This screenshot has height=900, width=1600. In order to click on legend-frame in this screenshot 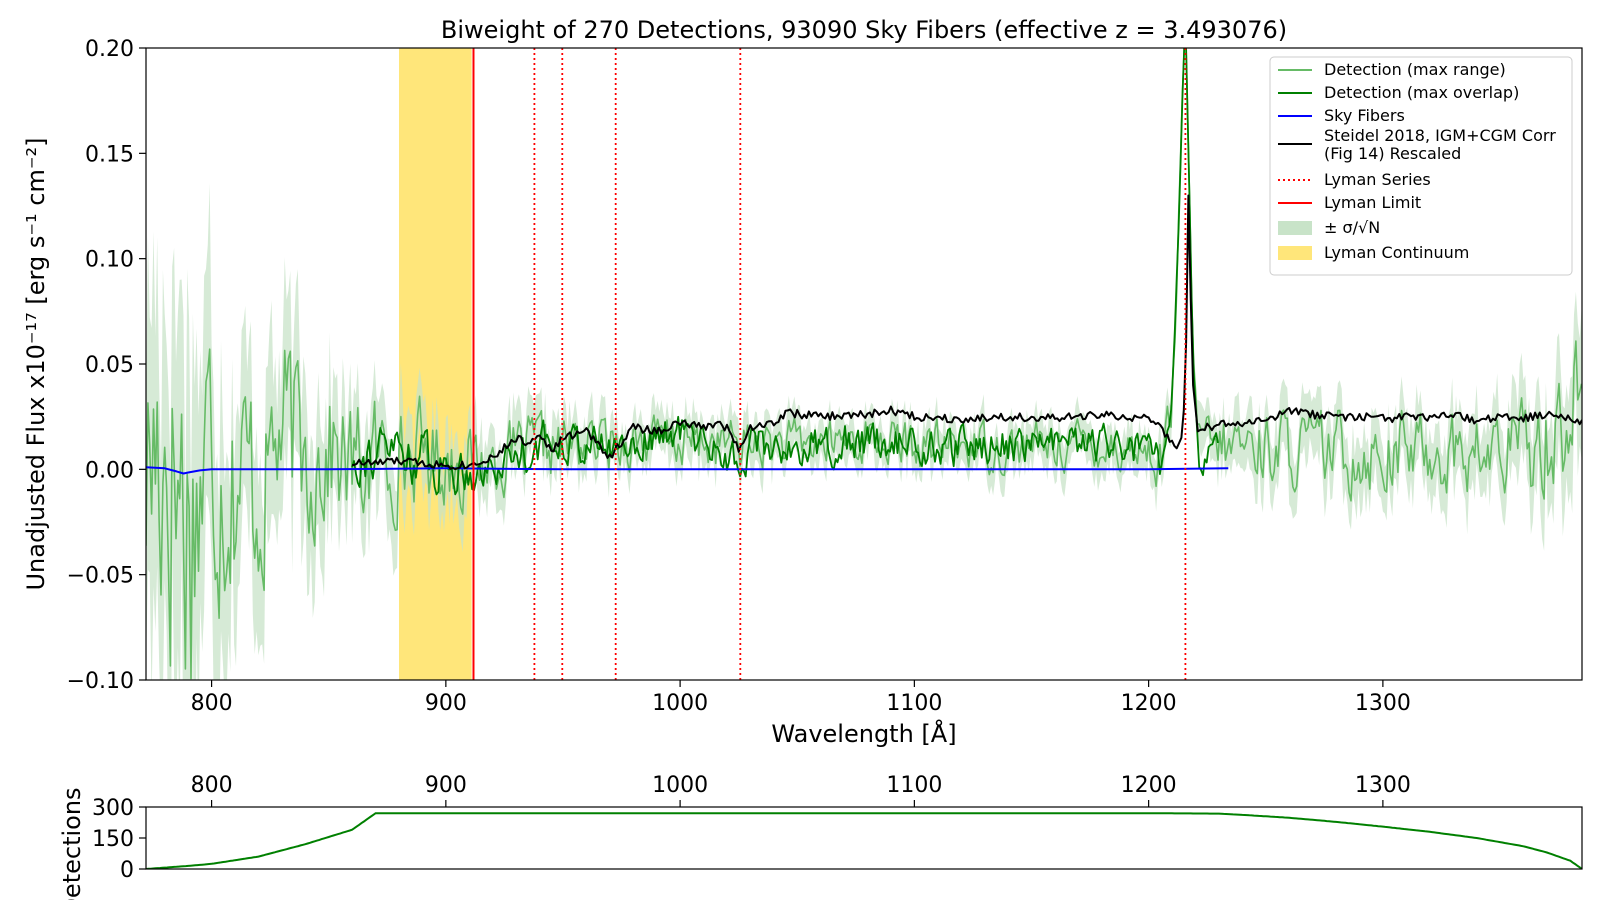, I will do `click(1421, 166)`.